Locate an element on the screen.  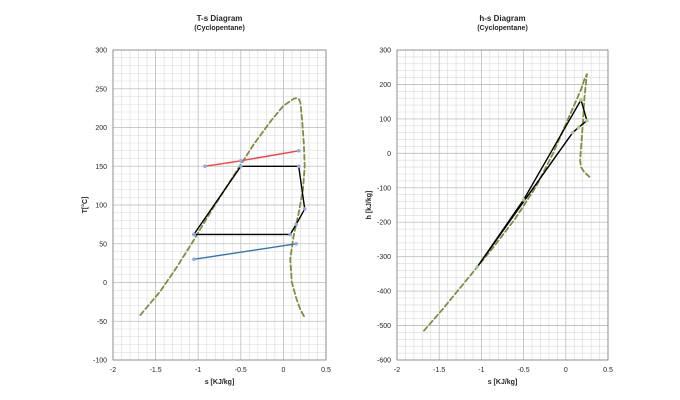
chart-title: h-s Diagram is located at coordinates (502, 18).